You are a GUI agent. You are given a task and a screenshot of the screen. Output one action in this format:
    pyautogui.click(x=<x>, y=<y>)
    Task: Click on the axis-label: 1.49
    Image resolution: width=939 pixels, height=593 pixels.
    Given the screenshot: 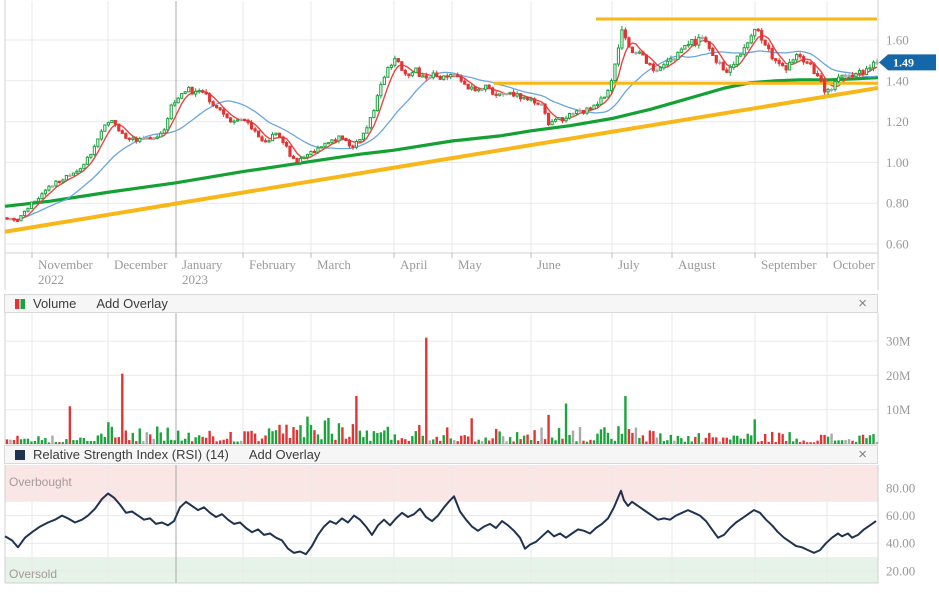 What is the action you would take?
    pyautogui.click(x=903, y=63)
    